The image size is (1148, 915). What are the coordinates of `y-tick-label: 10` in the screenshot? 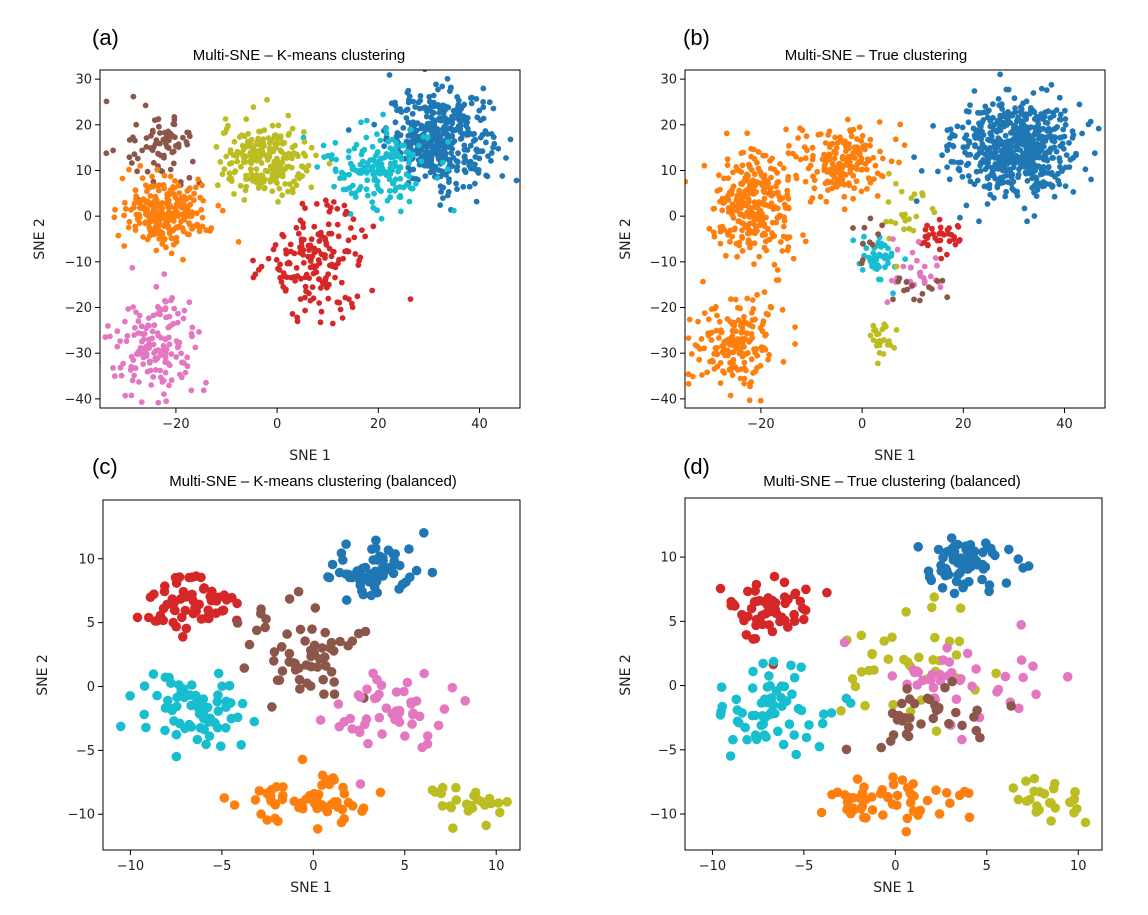 It's located at (83, 171).